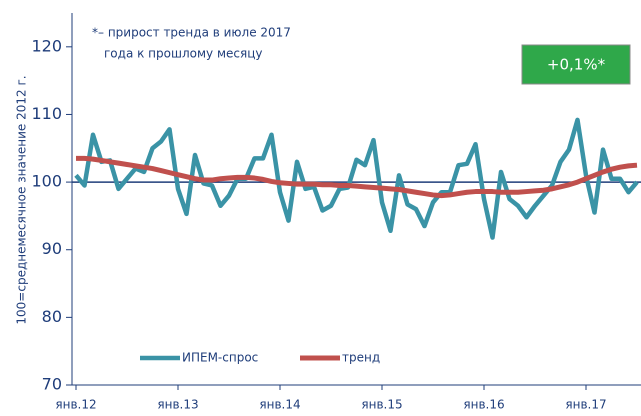 The width and height of the screenshot is (641, 416). I want to click on y-tick-label: 90, so click(52, 248).